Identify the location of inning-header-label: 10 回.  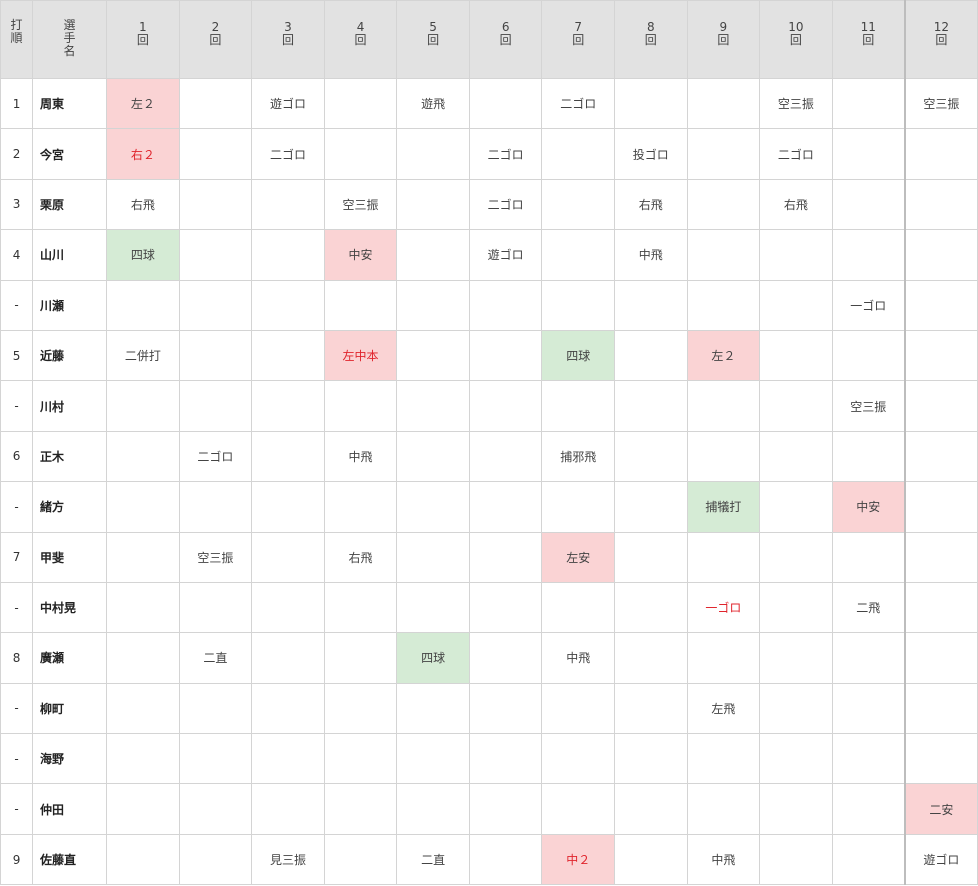
(796, 33).